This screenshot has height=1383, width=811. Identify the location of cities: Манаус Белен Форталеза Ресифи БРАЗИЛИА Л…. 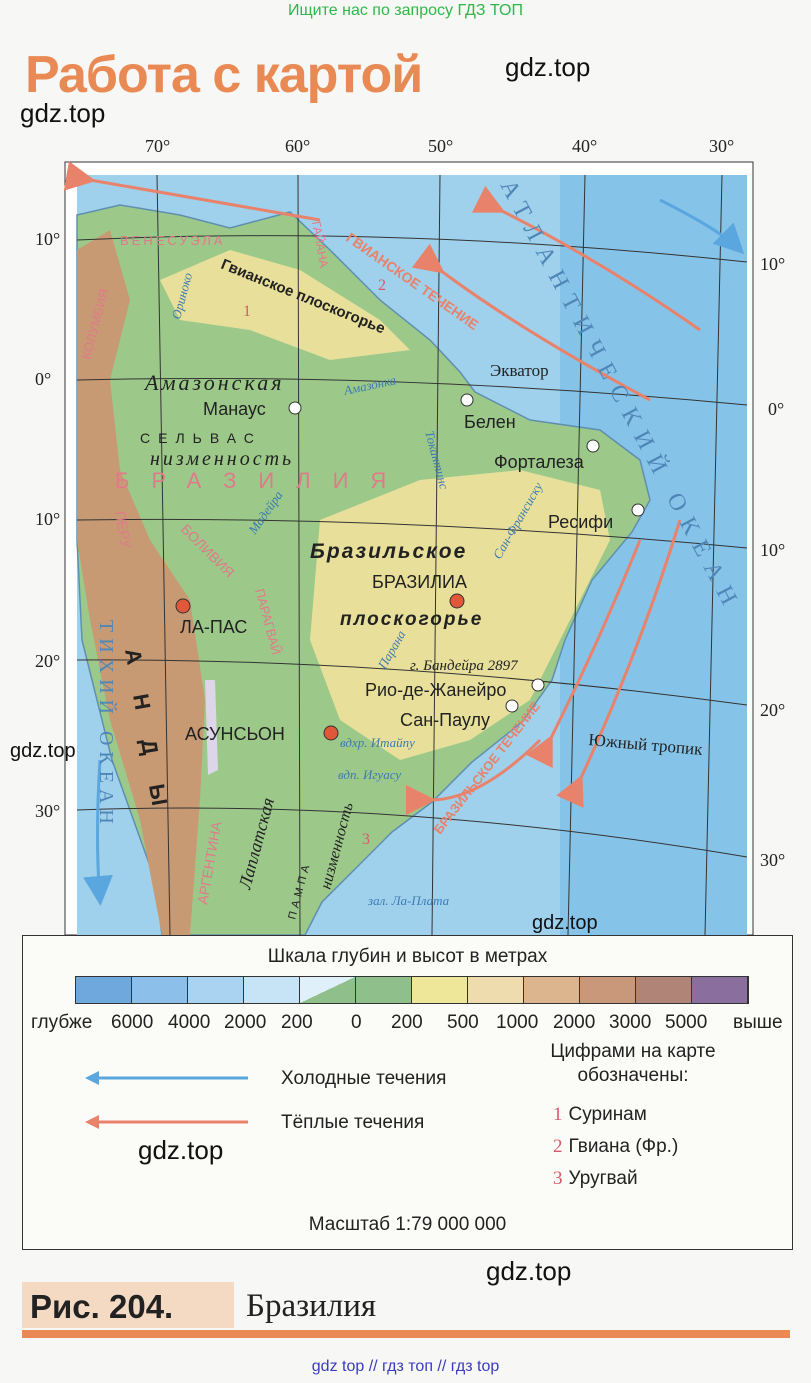
(410, 568).